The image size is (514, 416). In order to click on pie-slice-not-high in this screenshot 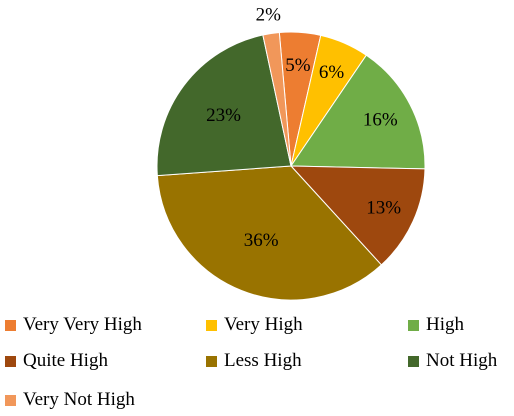, I will do `click(224, 105)`.